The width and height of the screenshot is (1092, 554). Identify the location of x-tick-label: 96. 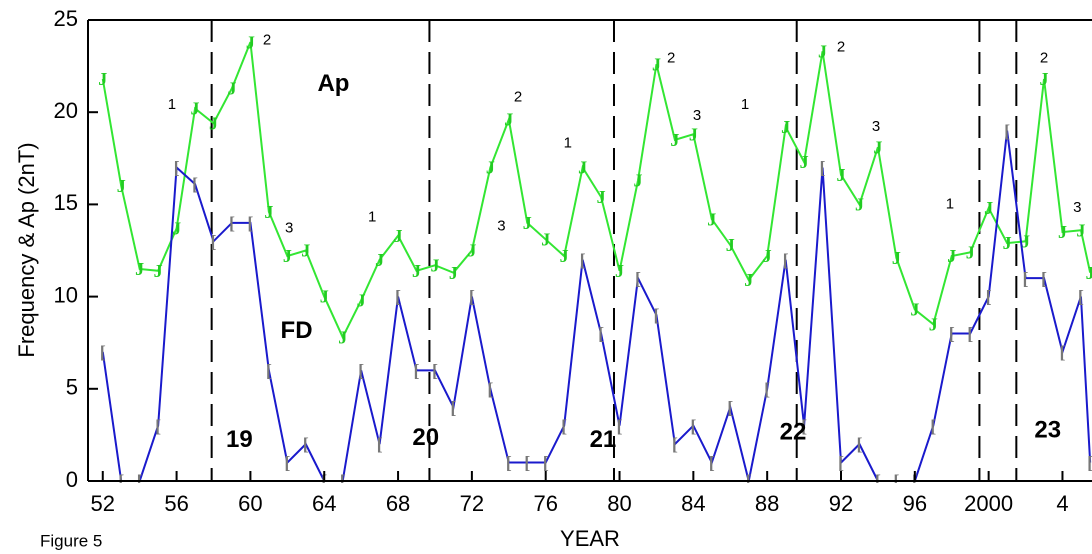
(915, 503).